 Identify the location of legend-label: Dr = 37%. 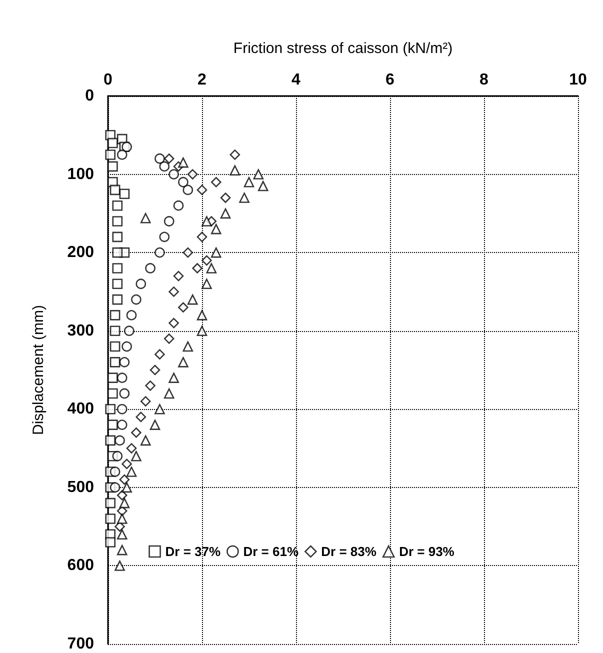
(193, 551).